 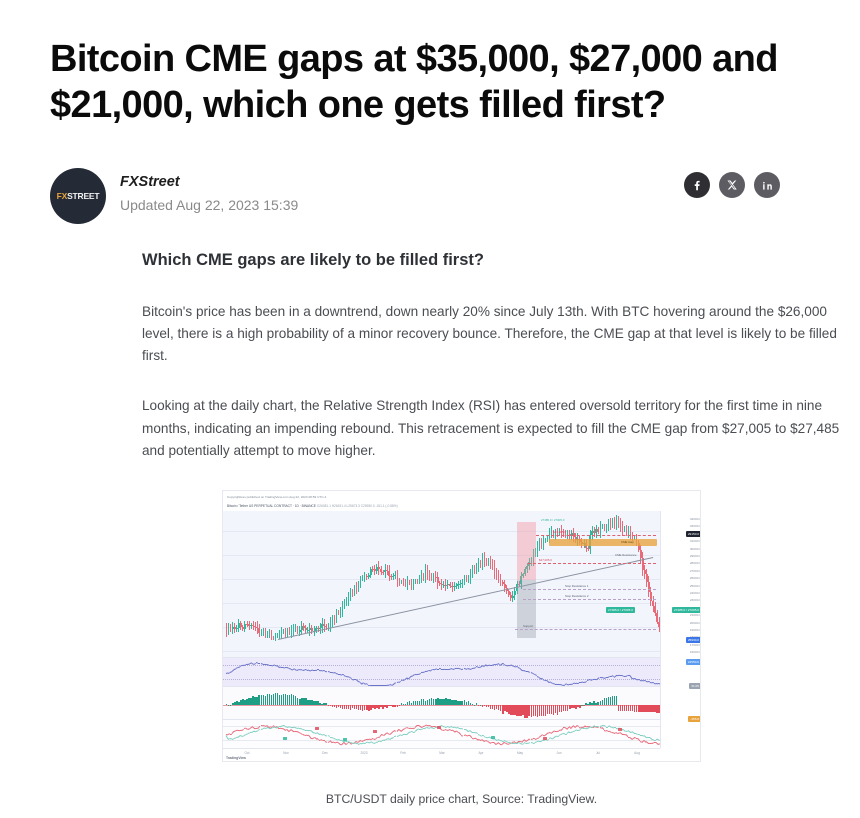 What do you see at coordinates (441, 703) in the screenshot?
I see `macd-pane` at bounding box center [441, 703].